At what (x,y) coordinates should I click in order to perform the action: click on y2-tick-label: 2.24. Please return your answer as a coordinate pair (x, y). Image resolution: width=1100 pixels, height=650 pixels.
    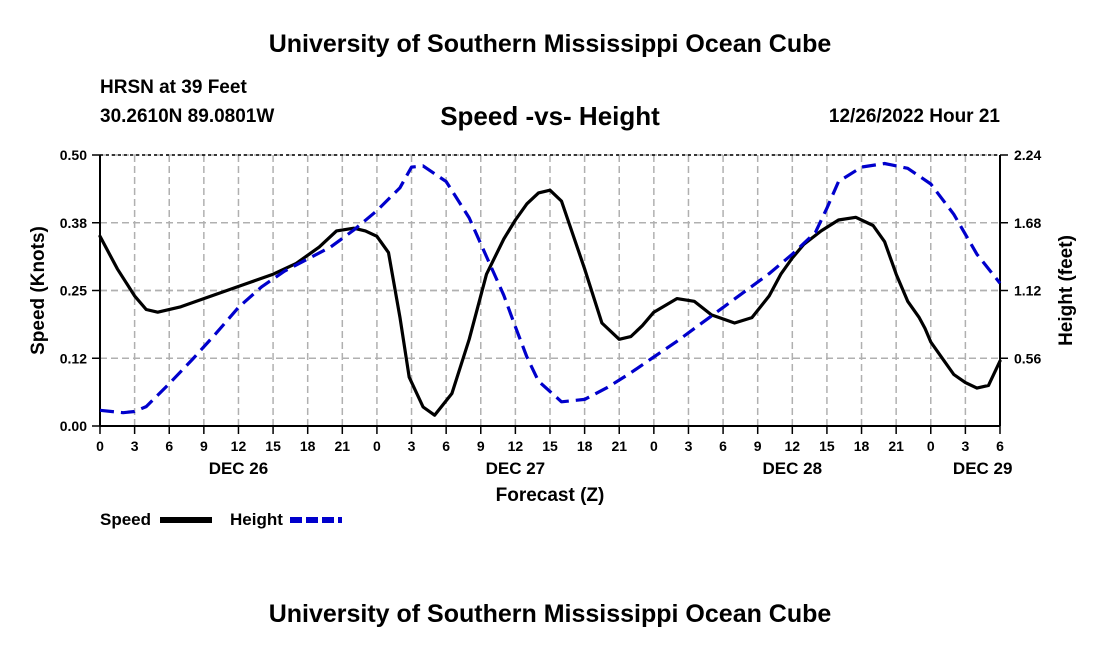
    Looking at the image, I should click on (1027, 155).